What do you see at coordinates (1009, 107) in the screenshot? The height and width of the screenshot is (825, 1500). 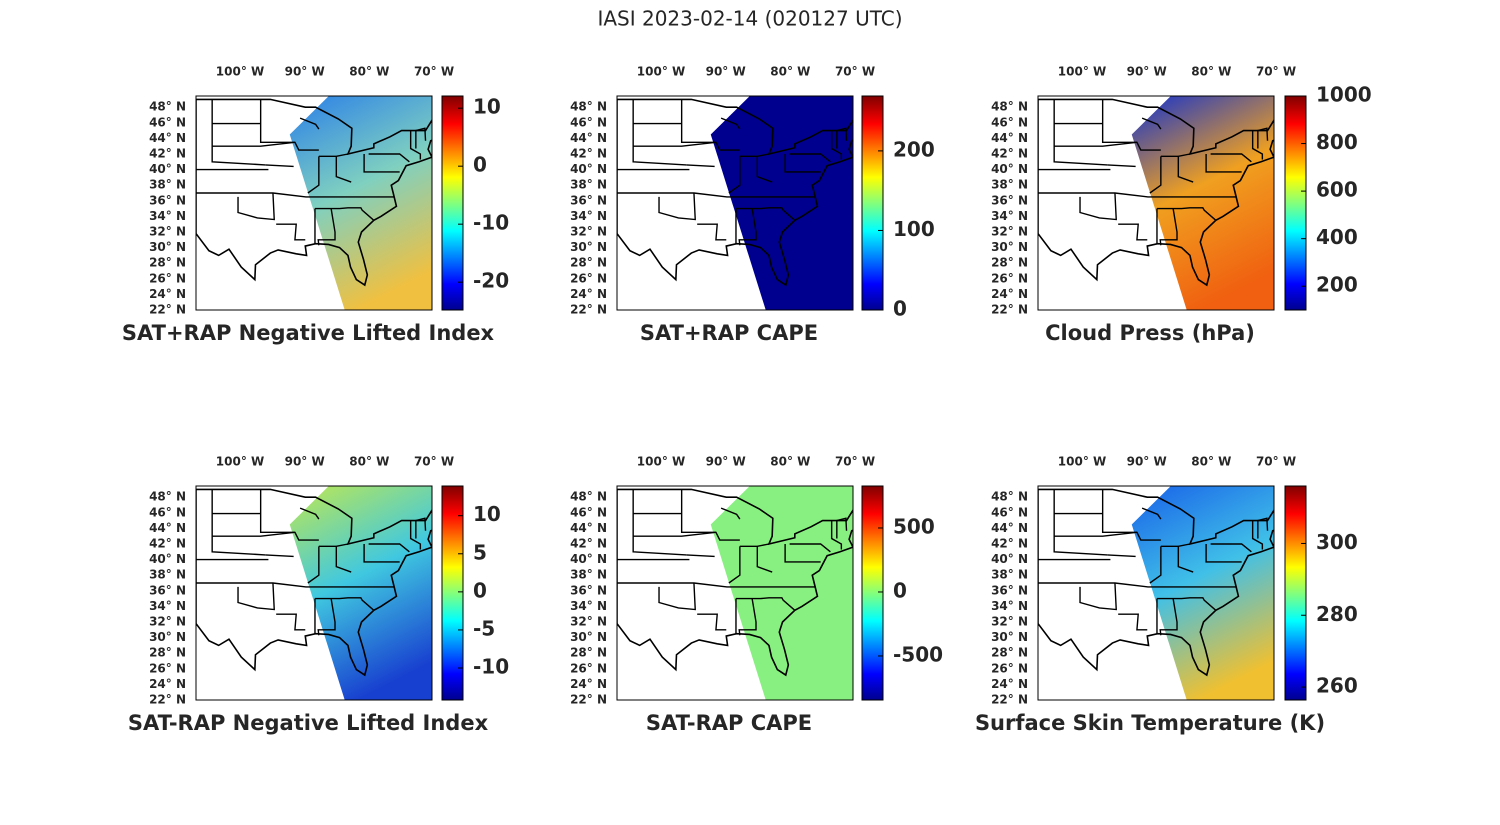 I see `lat-tick-label: 48° N` at bounding box center [1009, 107].